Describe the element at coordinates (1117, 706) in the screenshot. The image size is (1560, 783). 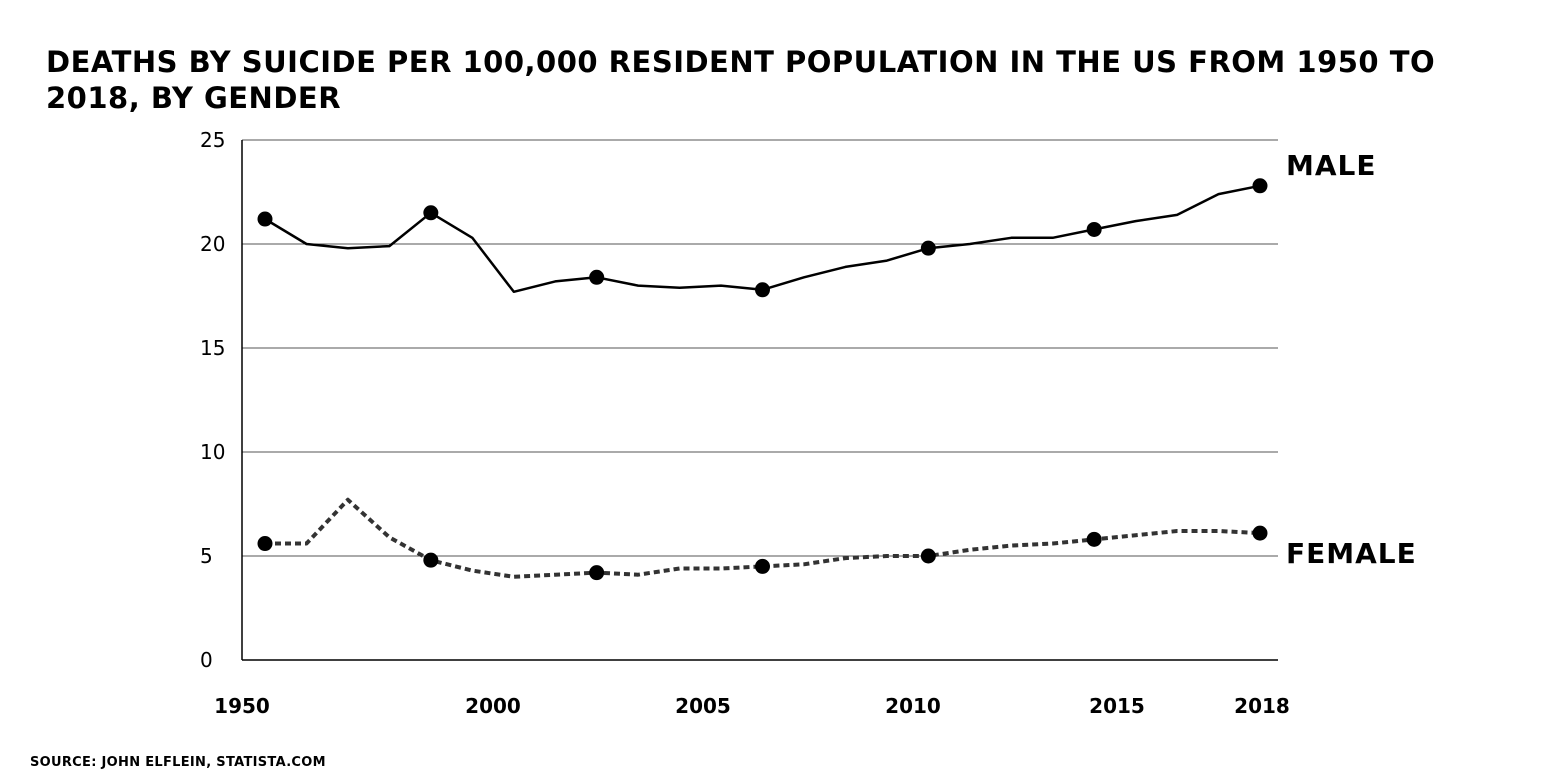
I see `x-tick-label: 2015` at that location.